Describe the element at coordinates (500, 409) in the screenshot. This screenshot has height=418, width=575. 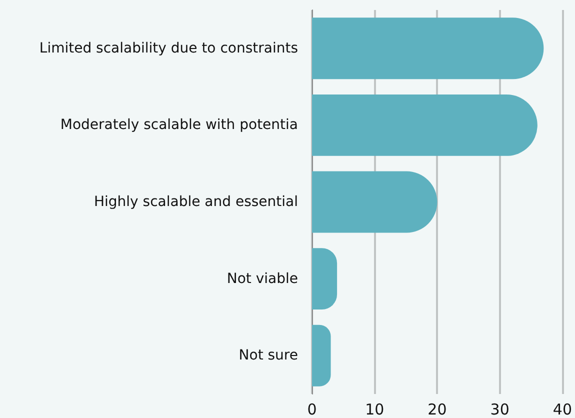
I see `x-tick-label: 30` at that location.